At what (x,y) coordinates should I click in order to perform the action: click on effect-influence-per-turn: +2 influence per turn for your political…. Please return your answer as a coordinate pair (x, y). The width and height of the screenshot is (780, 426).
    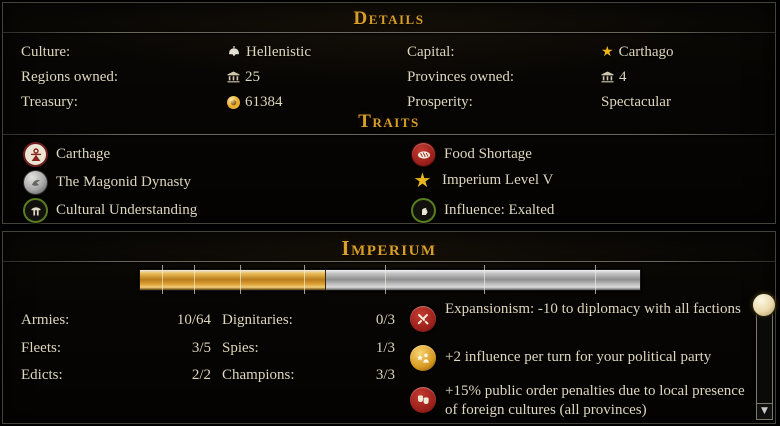
    Looking at the image, I should click on (578, 357).